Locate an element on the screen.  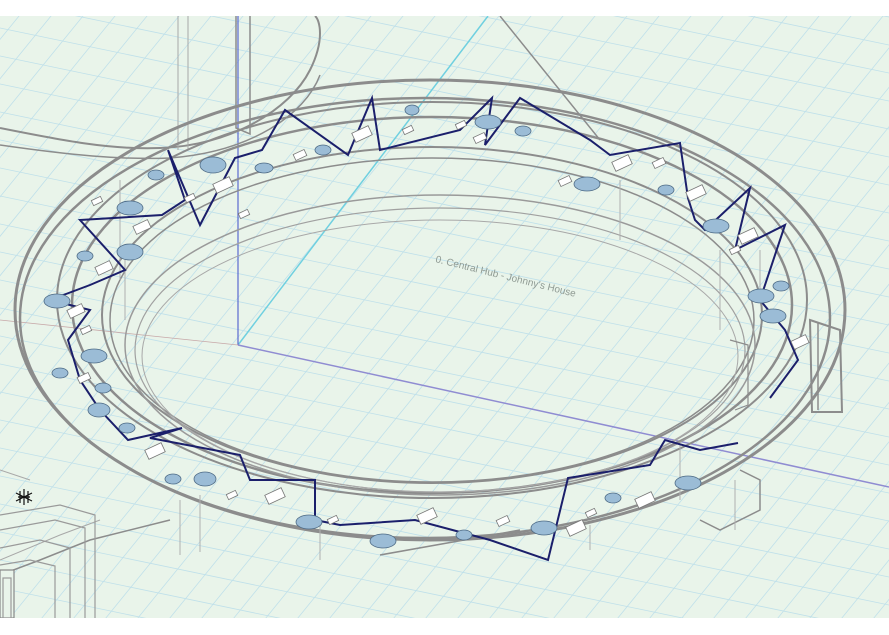
axis-y-line is located at coordinates (363, 181).